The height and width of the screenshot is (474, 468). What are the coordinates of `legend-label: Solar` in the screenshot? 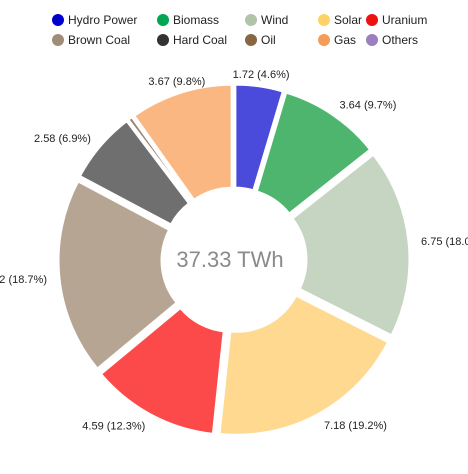 It's located at (348, 20).